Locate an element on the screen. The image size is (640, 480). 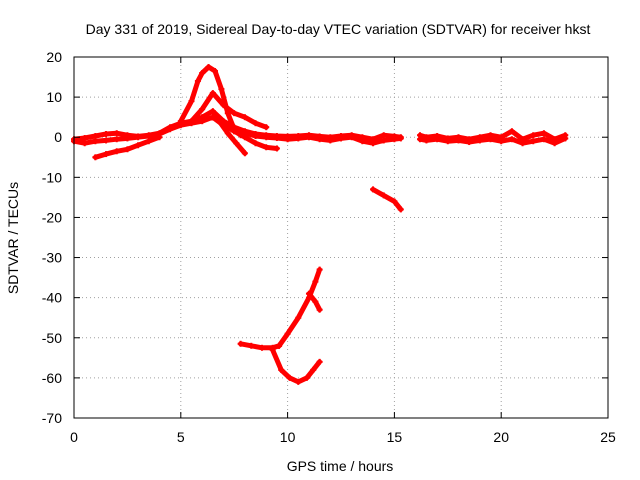
x-tick-label: 10 is located at coordinates (288, 437).